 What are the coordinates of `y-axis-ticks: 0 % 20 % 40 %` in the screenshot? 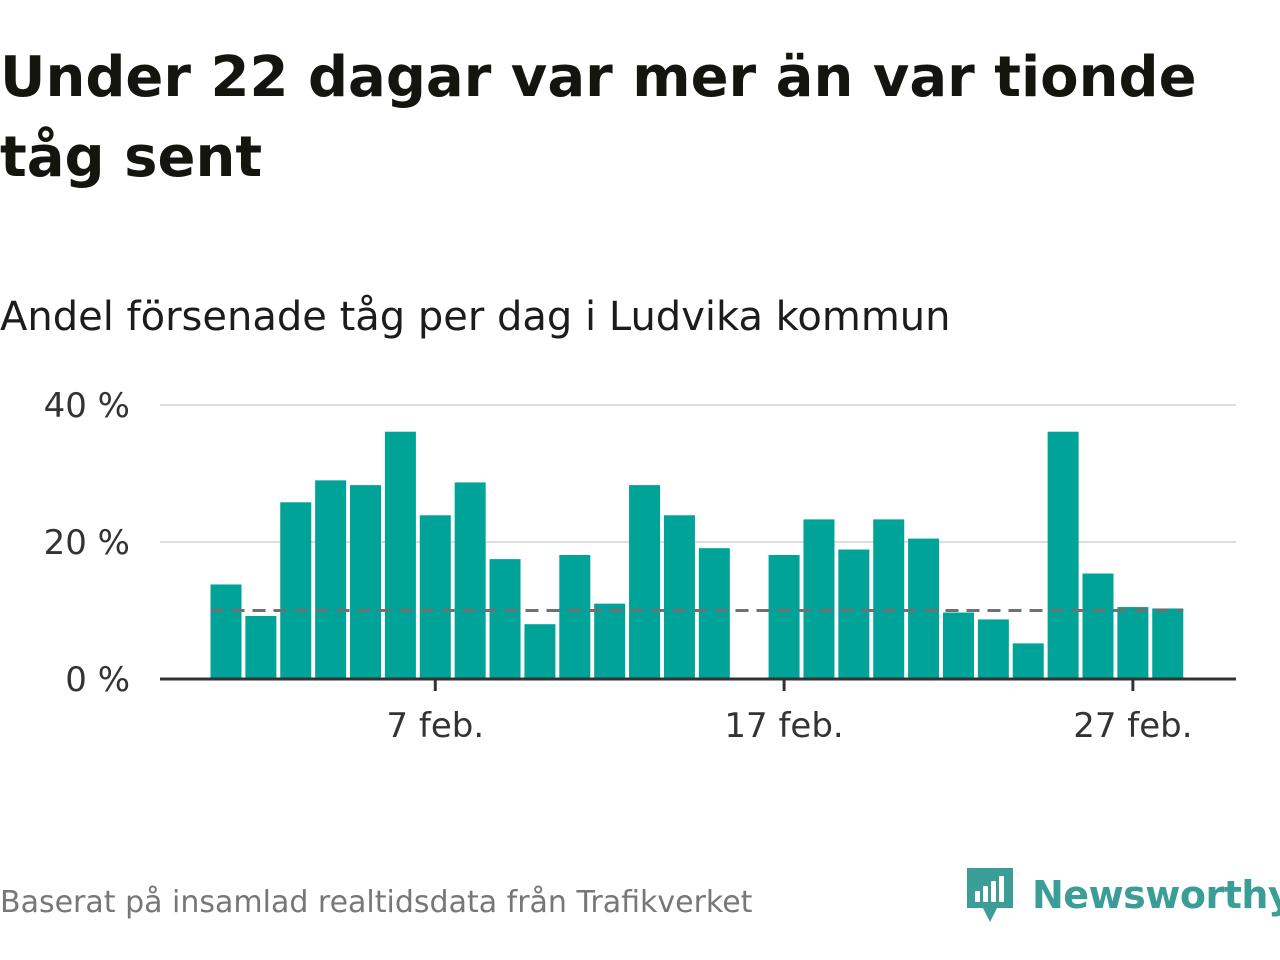 It's located at (87, 543).